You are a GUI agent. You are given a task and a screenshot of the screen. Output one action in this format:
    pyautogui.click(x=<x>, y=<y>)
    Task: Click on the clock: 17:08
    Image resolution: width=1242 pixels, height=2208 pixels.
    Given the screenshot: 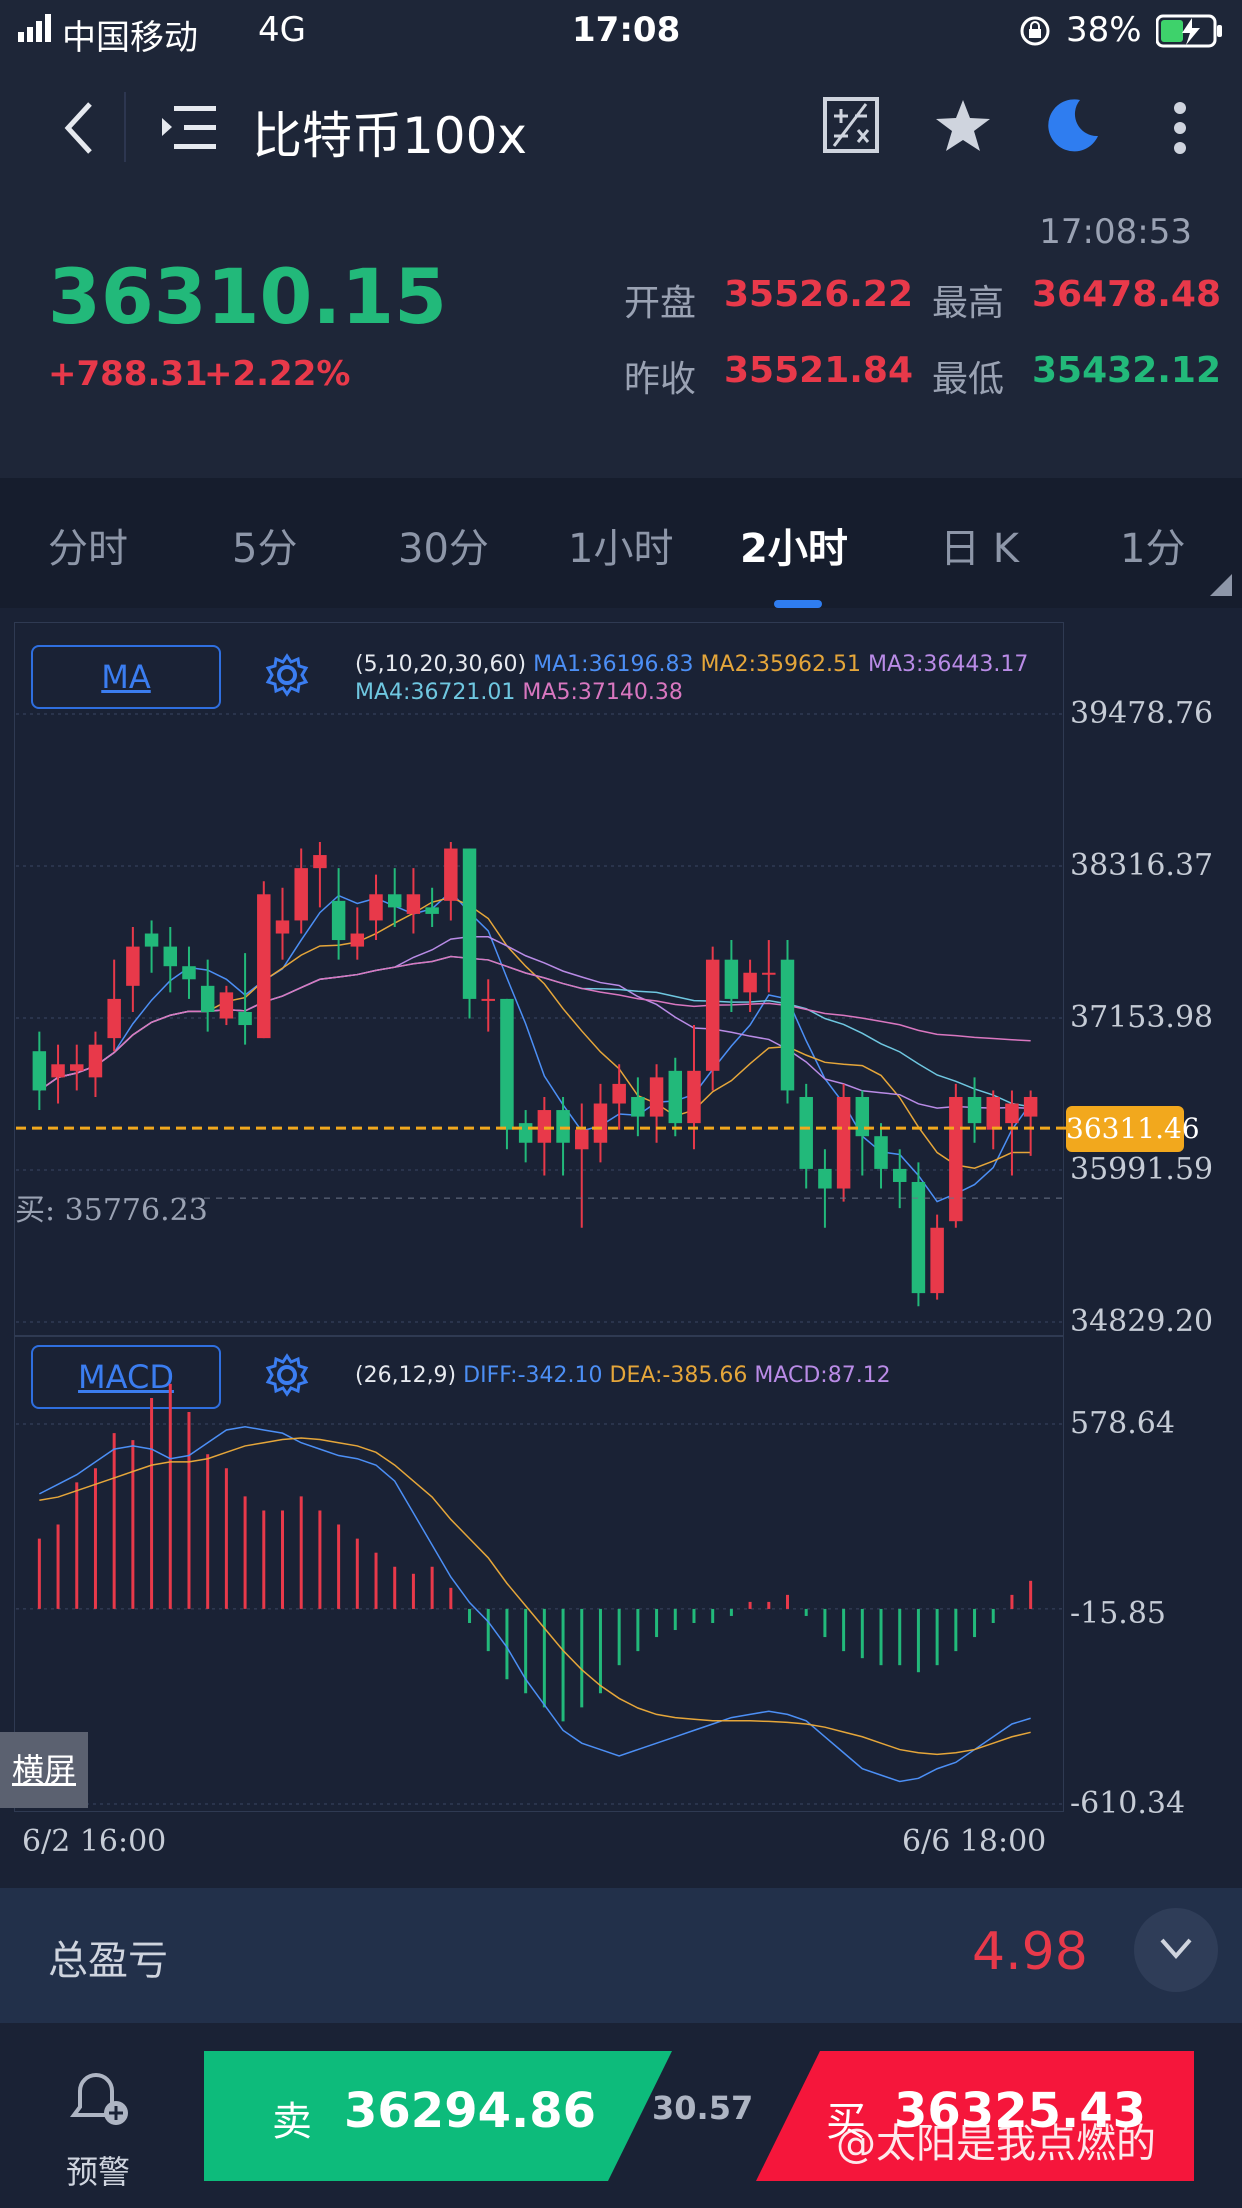 What is the action you would take?
    pyautogui.click(x=626, y=30)
    